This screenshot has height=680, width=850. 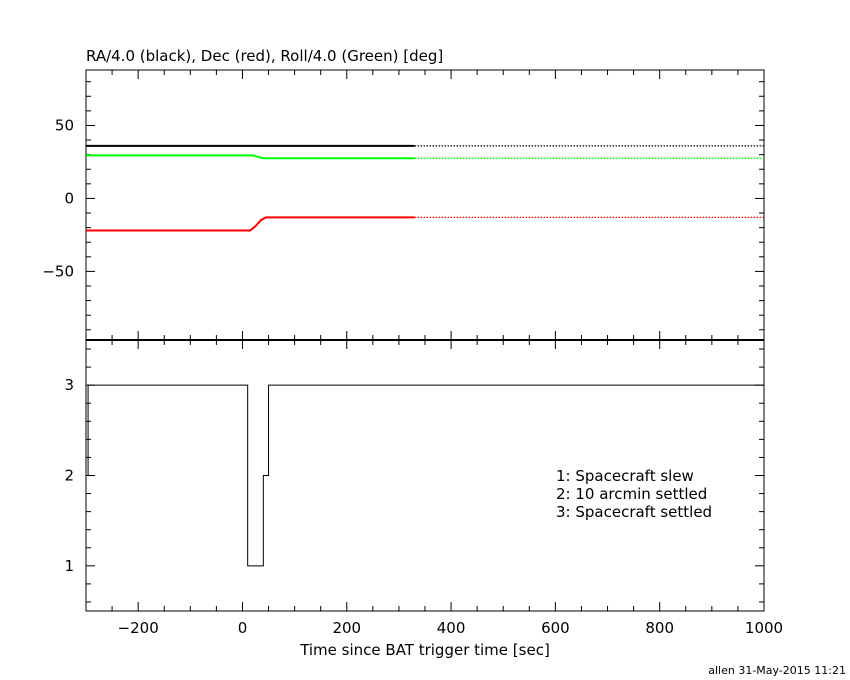 I want to click on y-tick-label: 3, so click(x=69, y=385).